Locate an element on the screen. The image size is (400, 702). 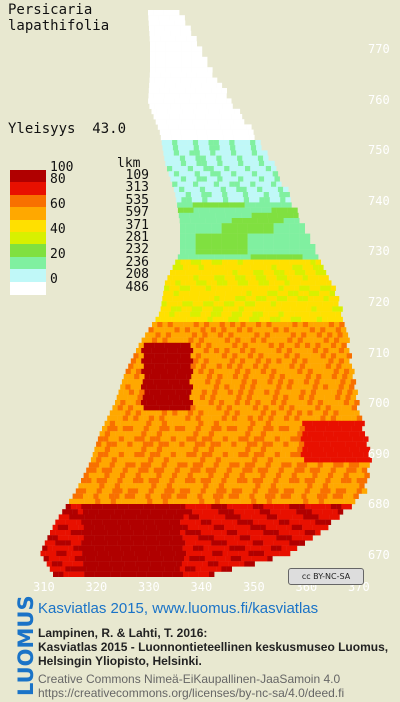
legend-count: 371 is located at coordinates (137, 225).